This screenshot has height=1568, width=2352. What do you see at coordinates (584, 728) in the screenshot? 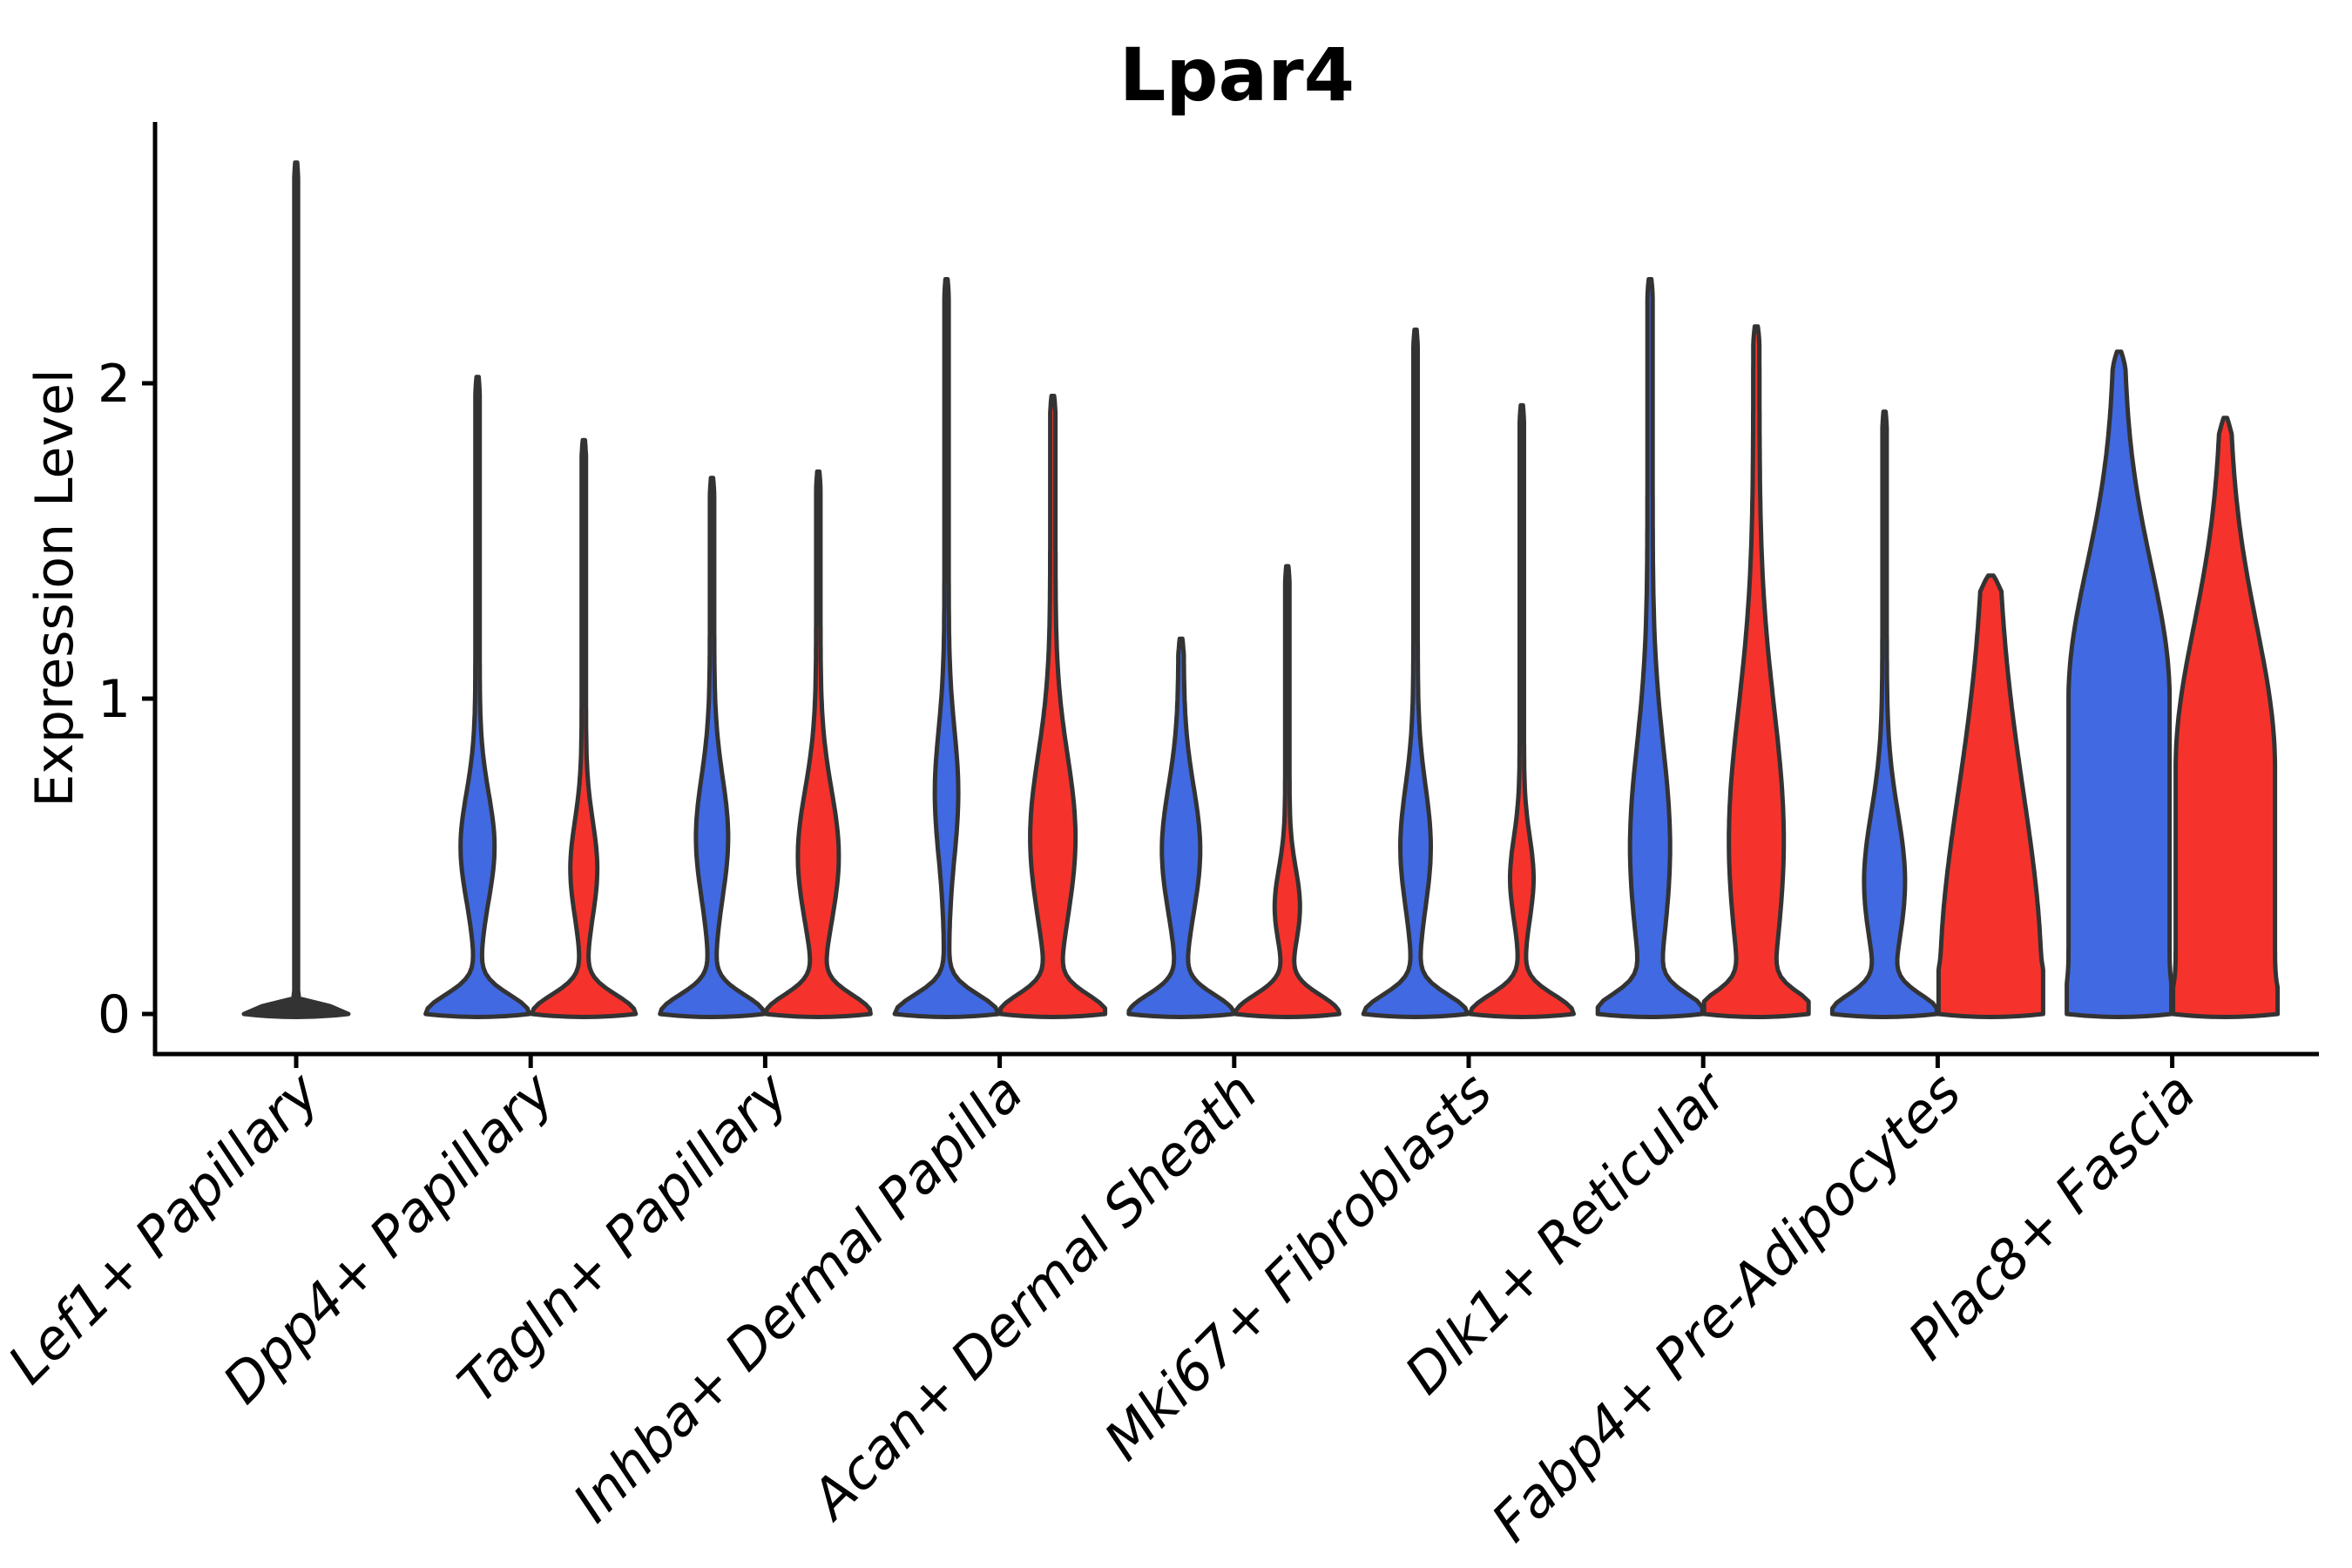
I see `violin-dpp4-papillary-red` at bounding box center [584, 728].